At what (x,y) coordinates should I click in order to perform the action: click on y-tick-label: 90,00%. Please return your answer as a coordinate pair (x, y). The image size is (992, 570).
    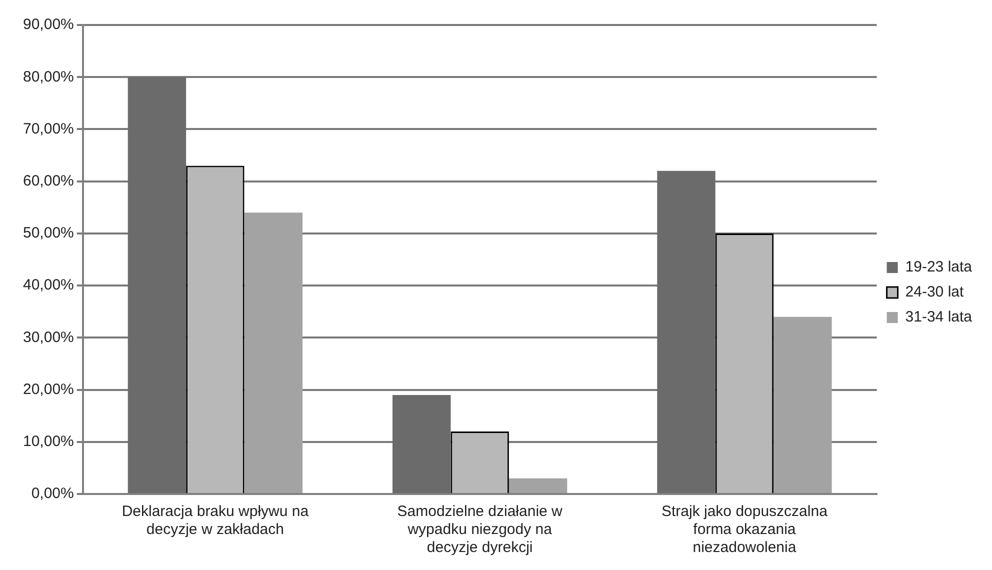
    Looking at the image, I should click on (48, 25).